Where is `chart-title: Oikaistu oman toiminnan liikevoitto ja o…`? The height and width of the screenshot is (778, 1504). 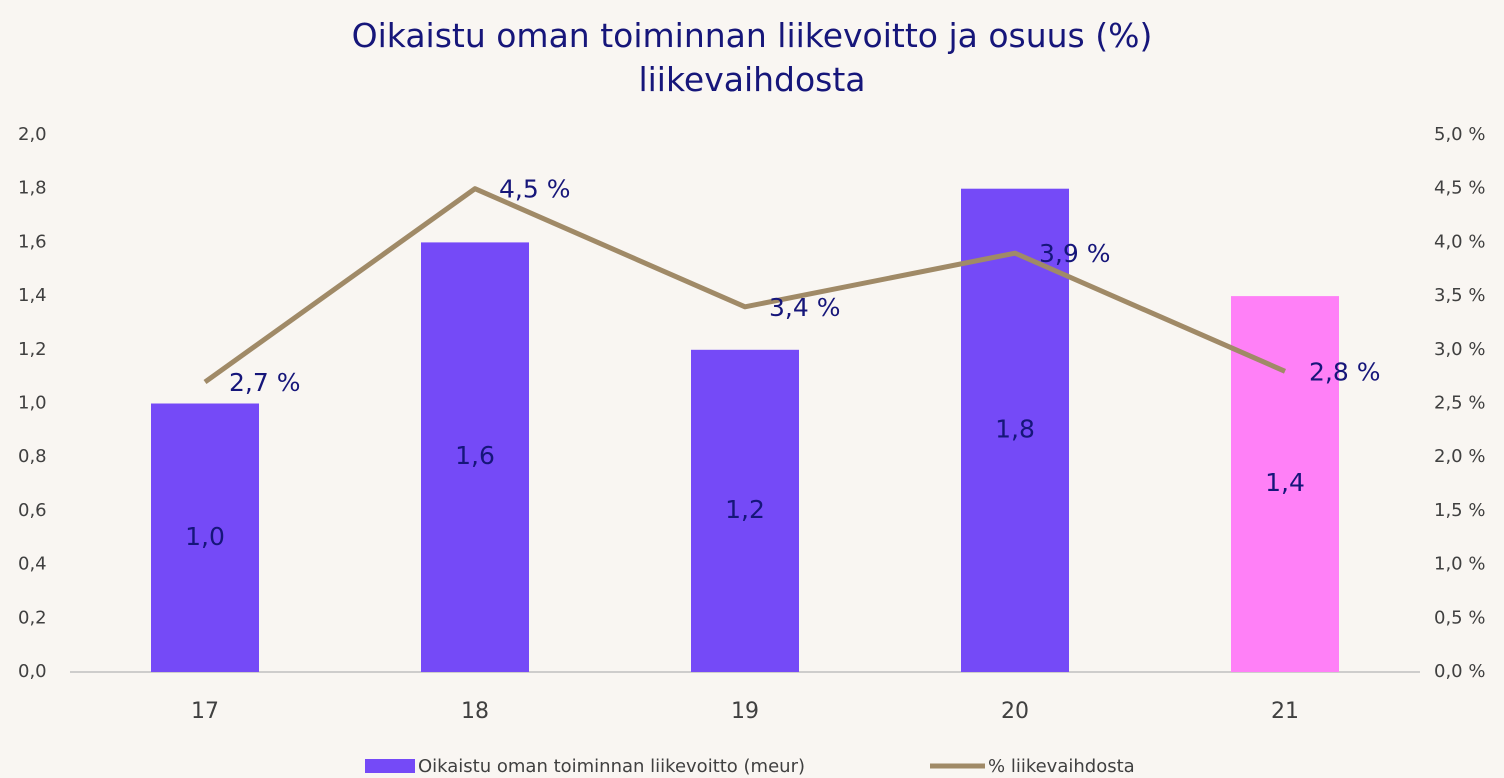
chart-title: Oikaistu oman toiminnan liikevoitto ja o… is located at coordinates (752, 57).